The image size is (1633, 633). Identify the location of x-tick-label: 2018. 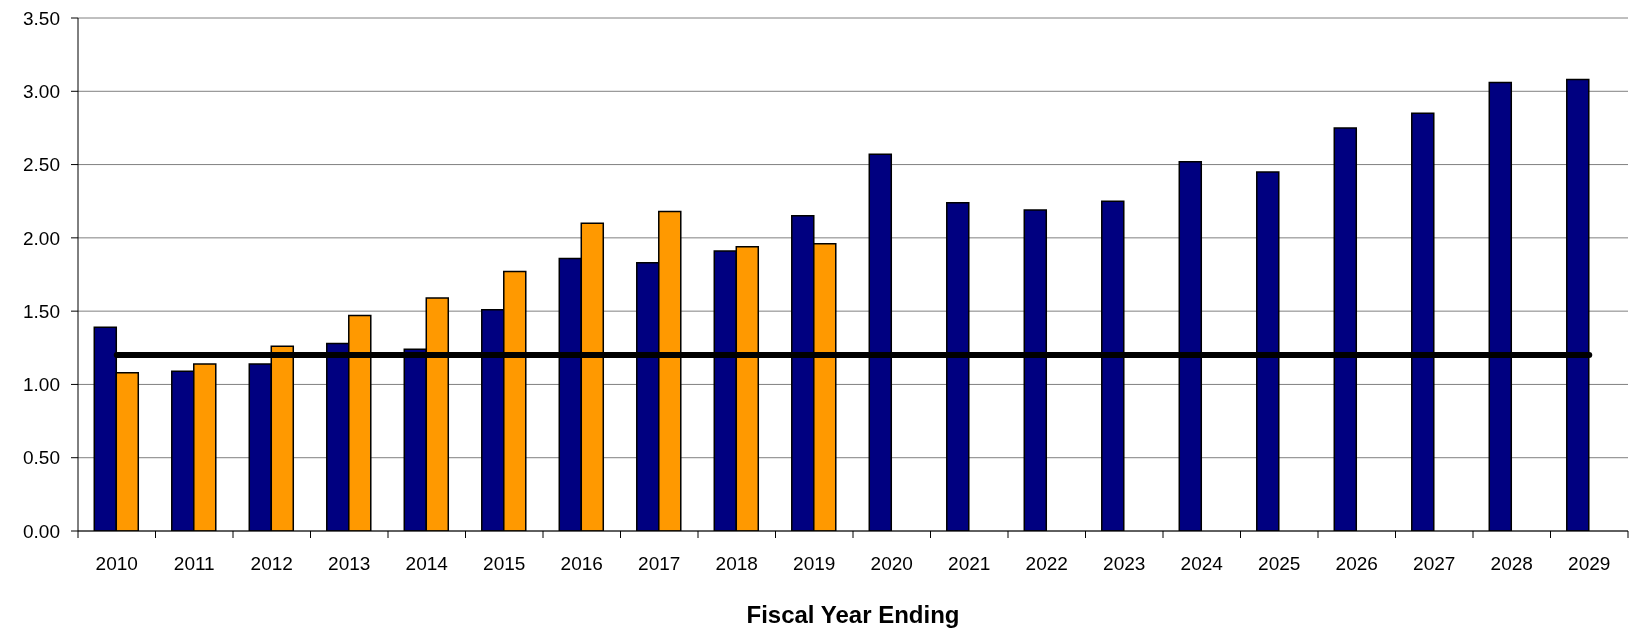
(736, 563).